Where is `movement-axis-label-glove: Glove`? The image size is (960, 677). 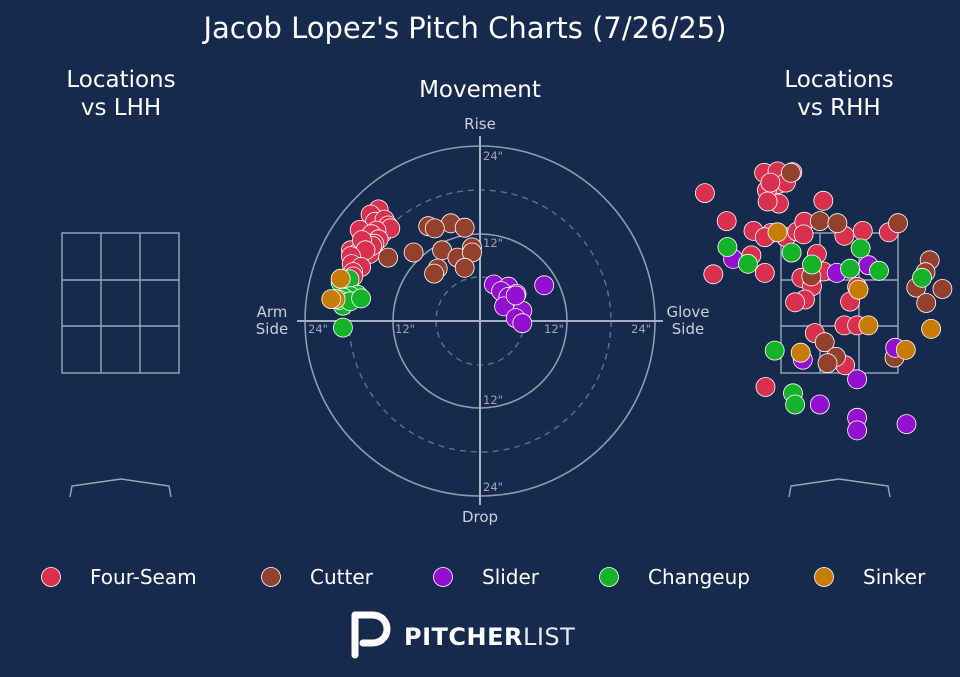
movement-axis-label-glove: Glove is located at coordinates (687, 312).